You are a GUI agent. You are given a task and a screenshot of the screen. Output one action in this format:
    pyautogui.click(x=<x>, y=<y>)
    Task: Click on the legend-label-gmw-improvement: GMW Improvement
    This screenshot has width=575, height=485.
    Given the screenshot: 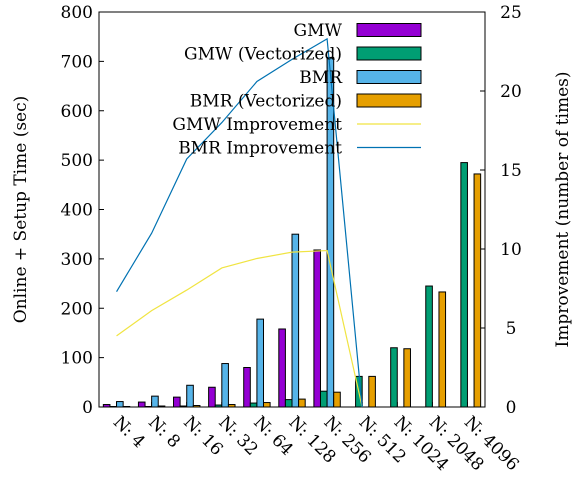 What is the action you would take?
    pyautogui.click(x=257, y=125)
    